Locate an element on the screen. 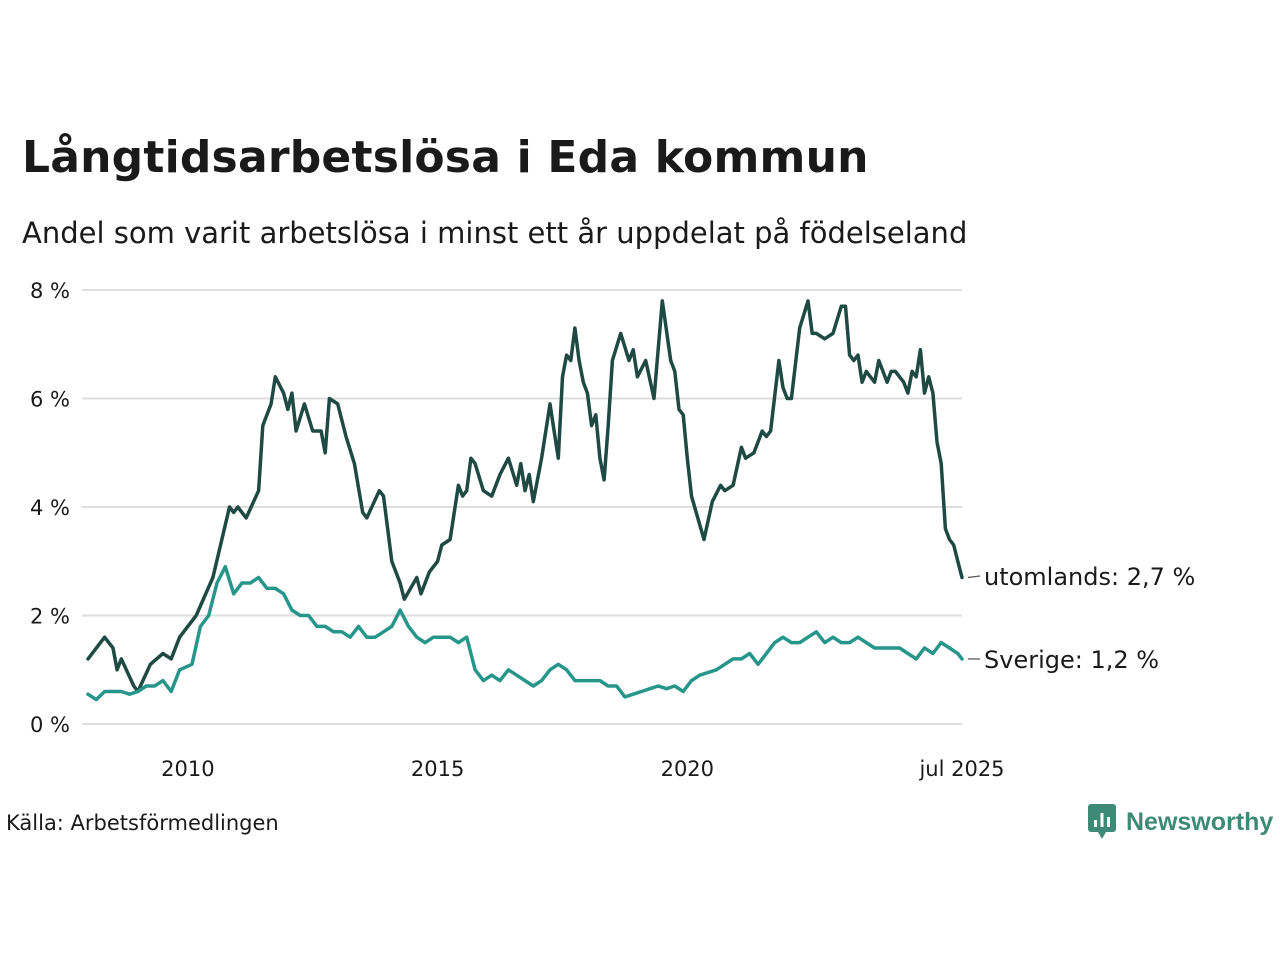 Image resolution: width=1280 pixels, height=960 pixels. series-line-sverige is located at coordinates (525, 633).